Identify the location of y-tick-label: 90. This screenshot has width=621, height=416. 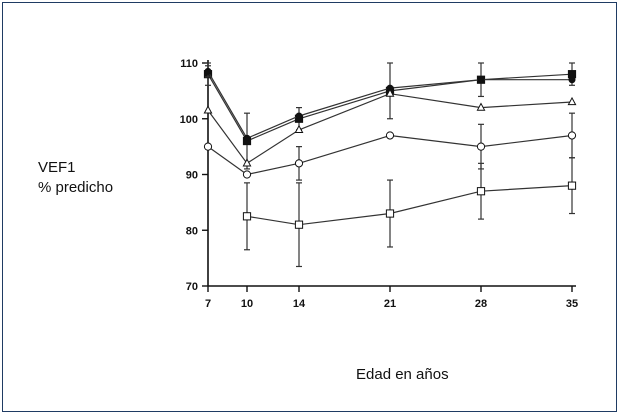
(192, 176).